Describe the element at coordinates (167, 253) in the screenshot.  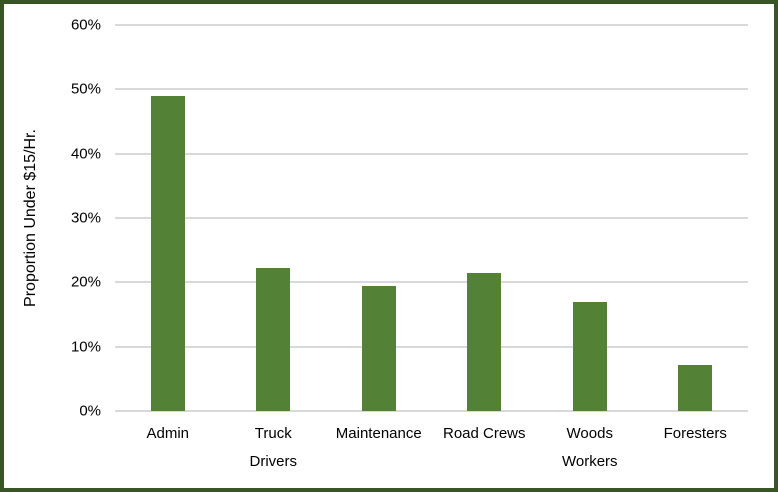
I see `bar-admin` at that location.